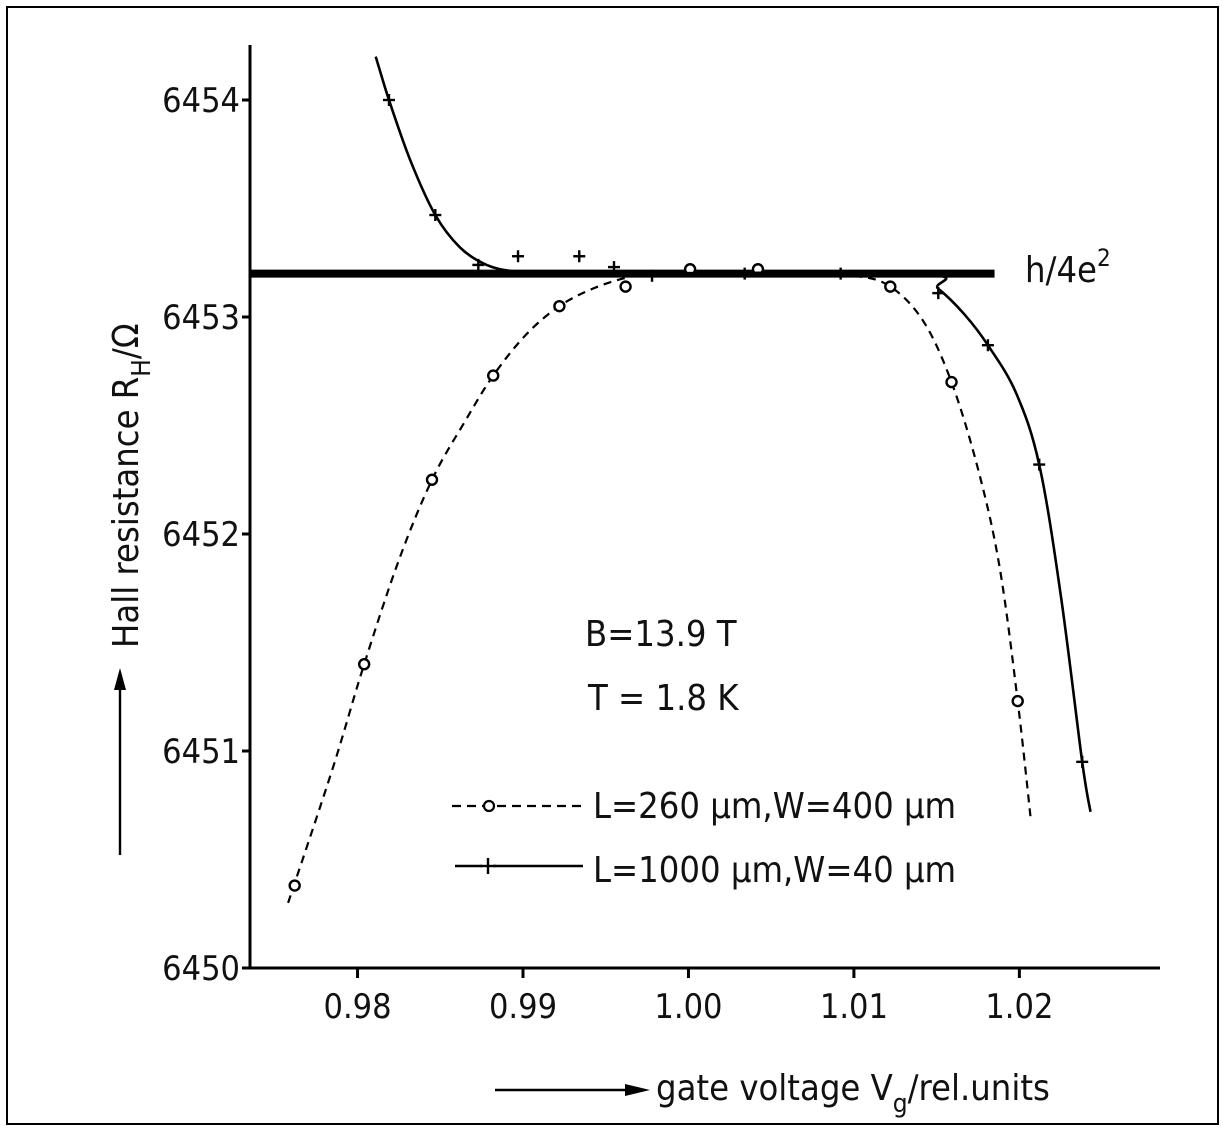 The height and width of the screenshot is (1131, 1229). What do you see at coordinates (126, 341) in the screenshot?
I see `y-axis-title-unit: /Ω` at bounding box center [126, 341].